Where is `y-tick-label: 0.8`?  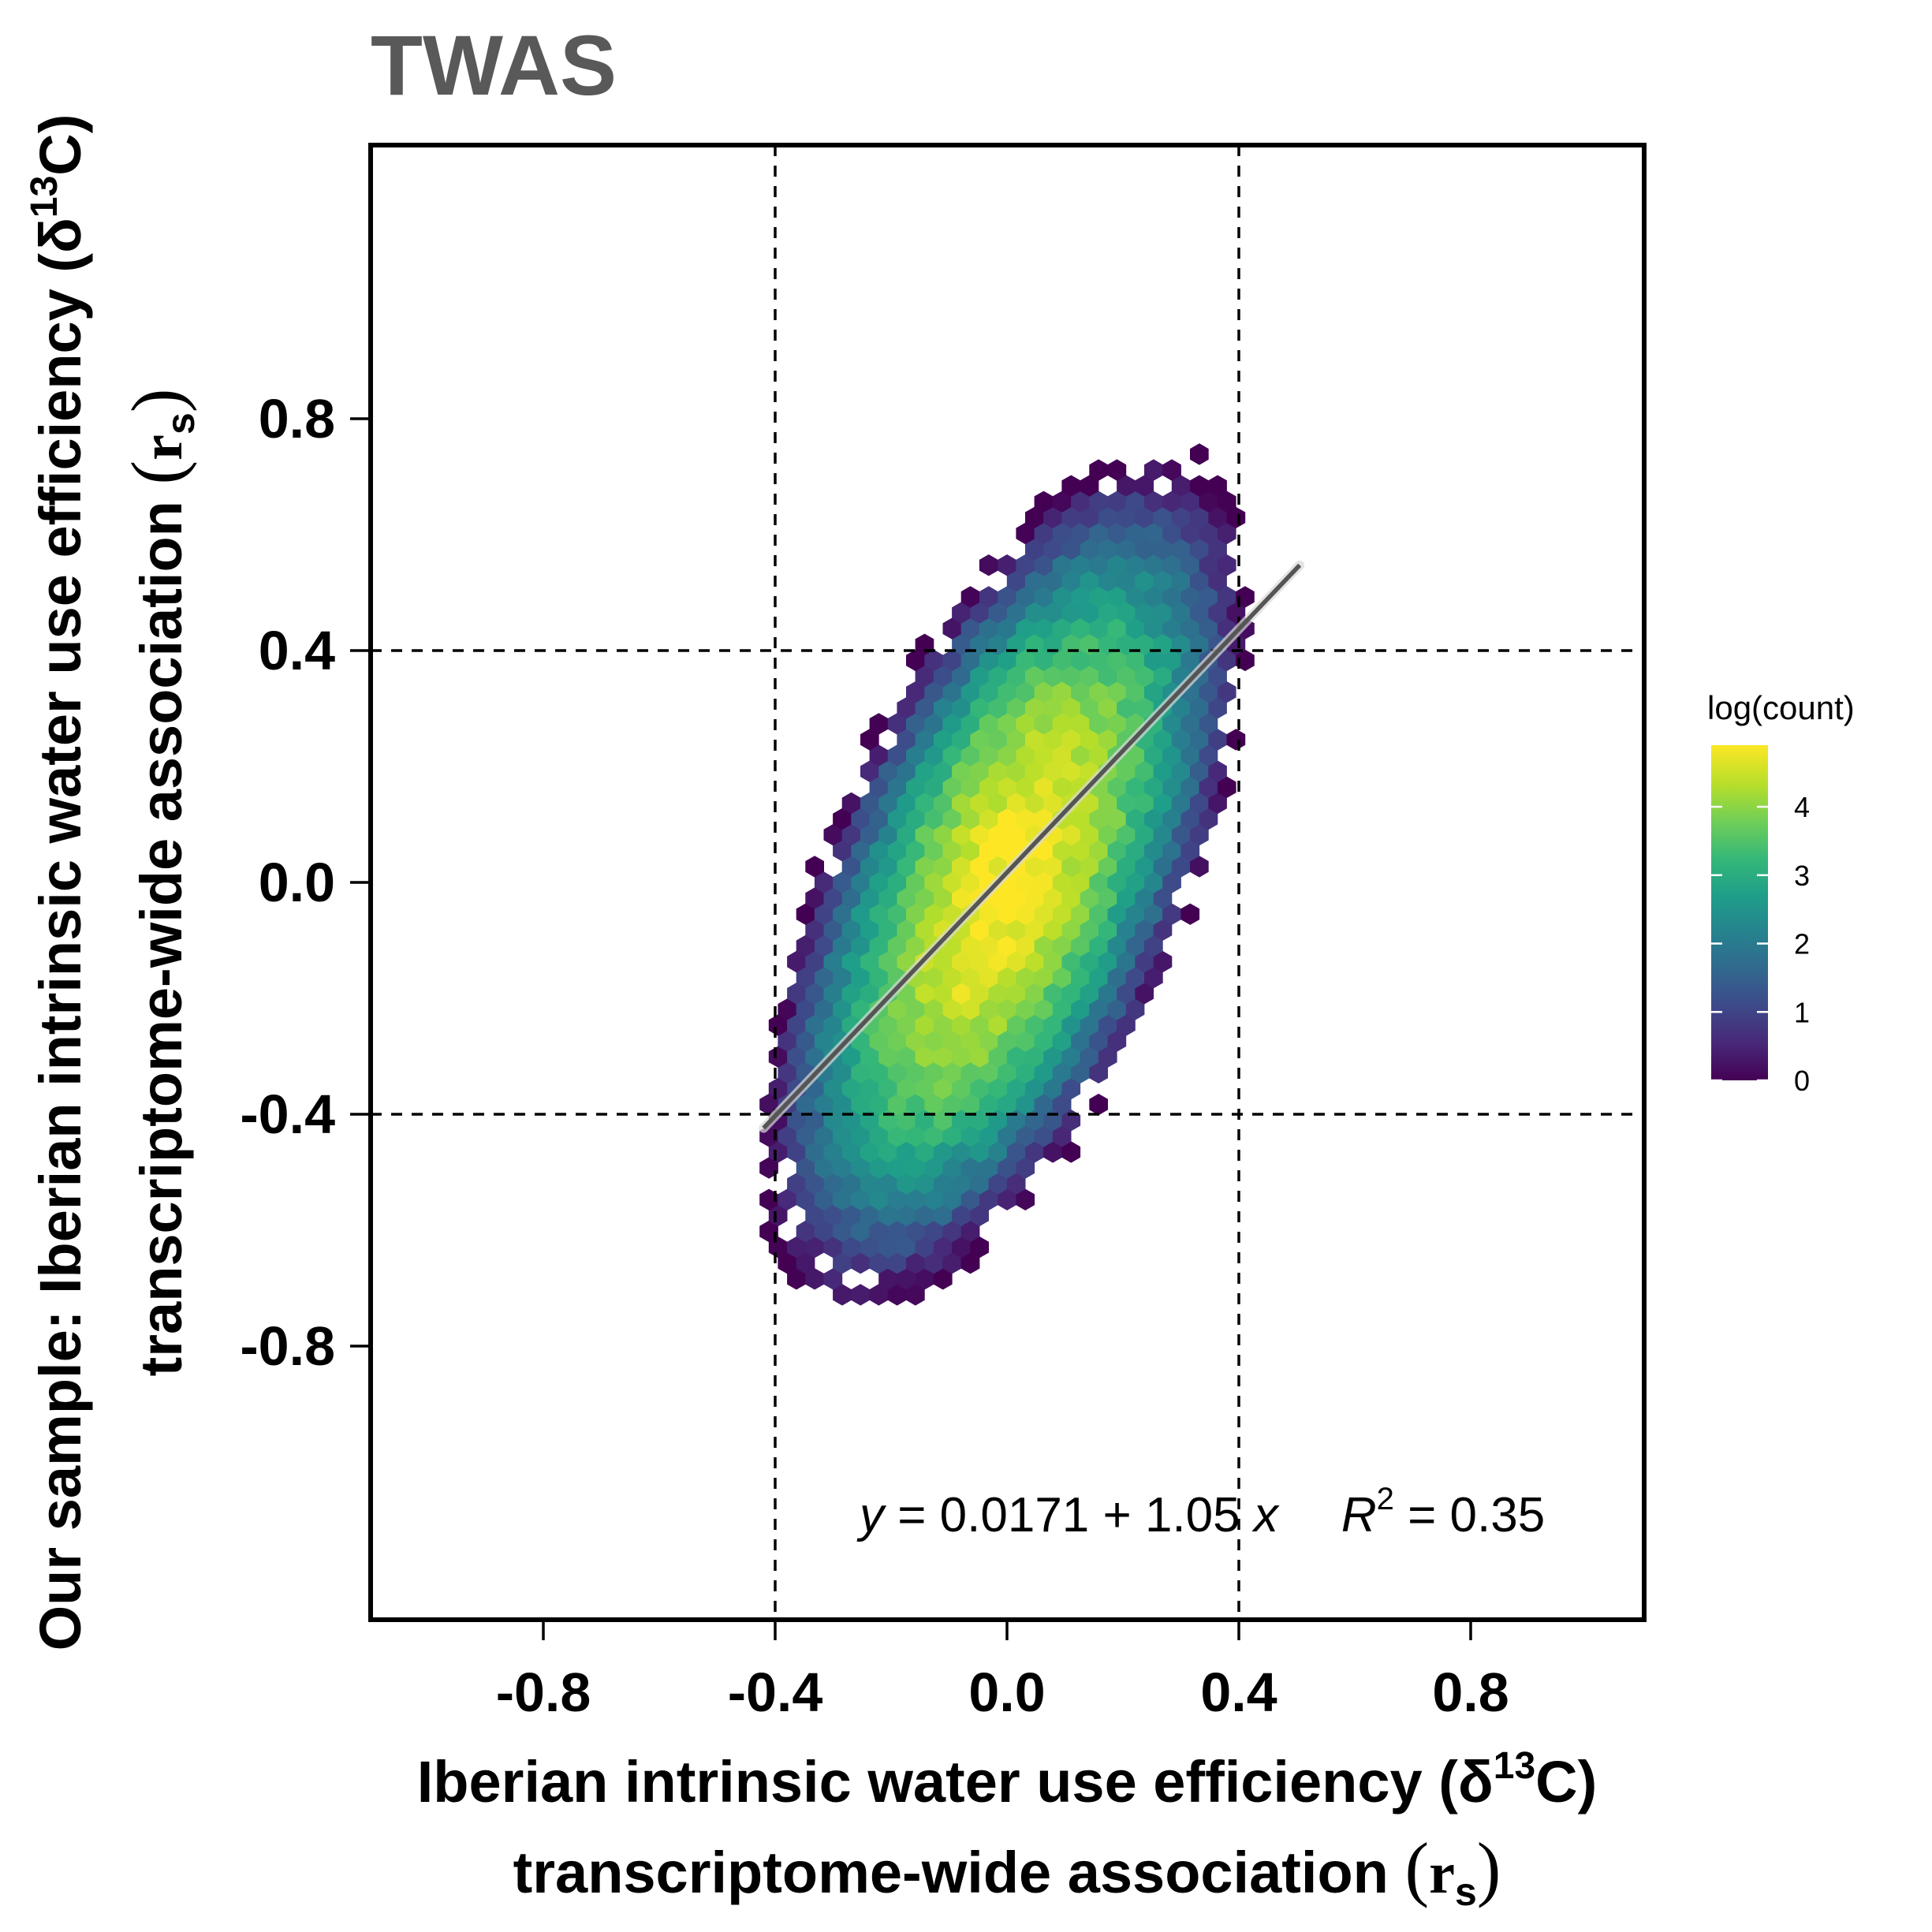
y-tick-label: 0.8 is located at coordinates (297, 419).